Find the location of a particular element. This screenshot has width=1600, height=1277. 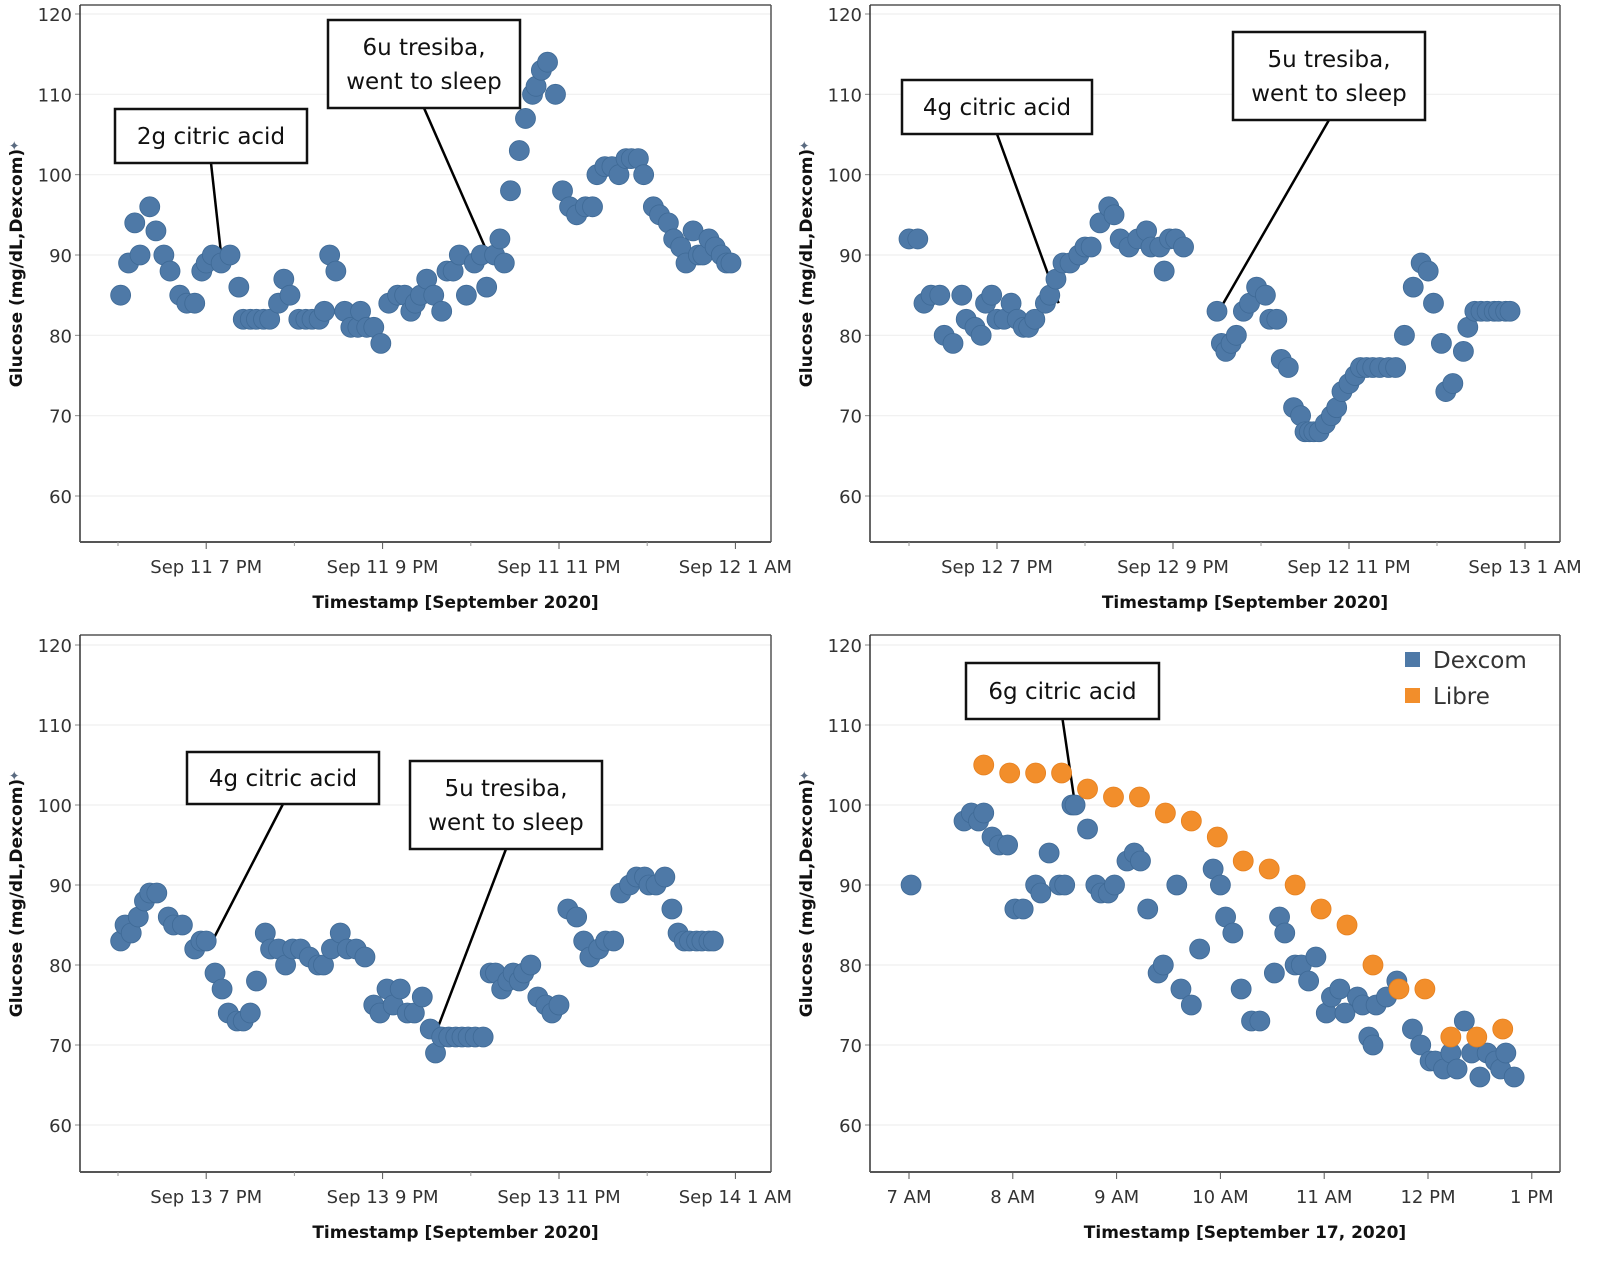

annotation-text: went to sleep is located at coordinates (1329, 94).